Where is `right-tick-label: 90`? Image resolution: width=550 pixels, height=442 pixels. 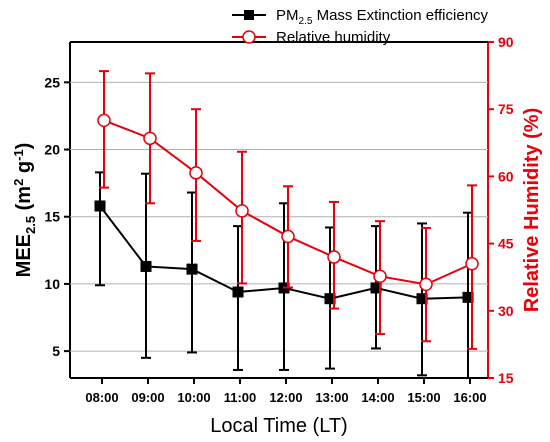
right-tick-label: 90 is located at coordinates (506, 42).